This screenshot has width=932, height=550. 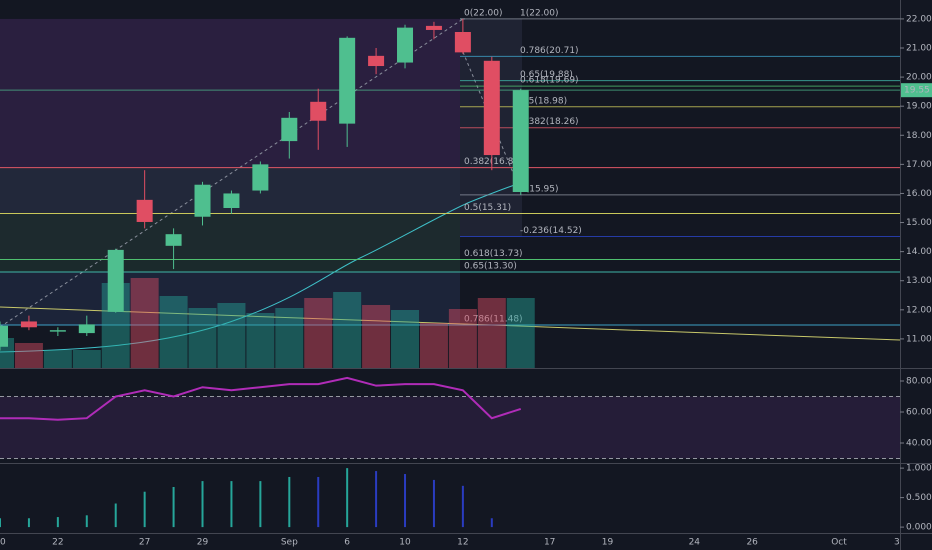 I want to click on fib-trend, so click(x=492, y=122).